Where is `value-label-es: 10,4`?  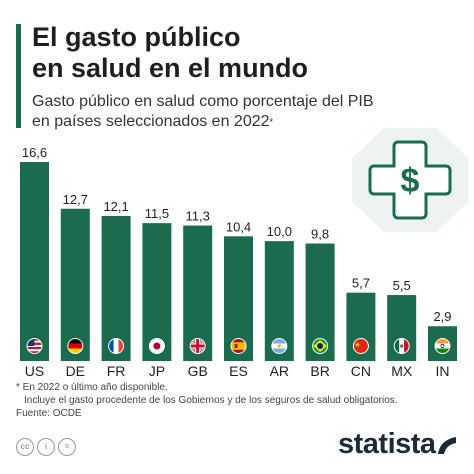 value-label-es: 10,4 is located at coordinates (238, 226).